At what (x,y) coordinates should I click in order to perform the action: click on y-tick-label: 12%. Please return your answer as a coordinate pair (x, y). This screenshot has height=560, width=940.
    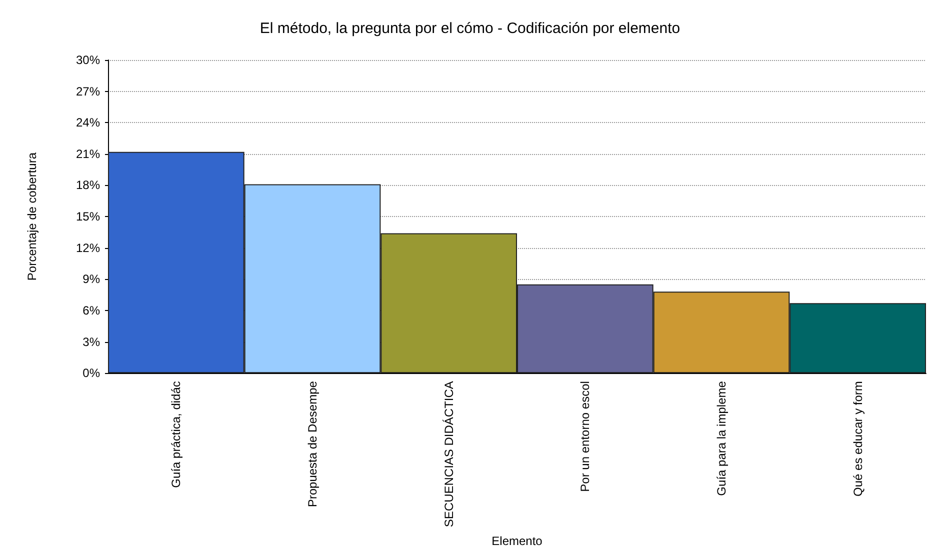
    Looking at the image, I should click on (88, 247).